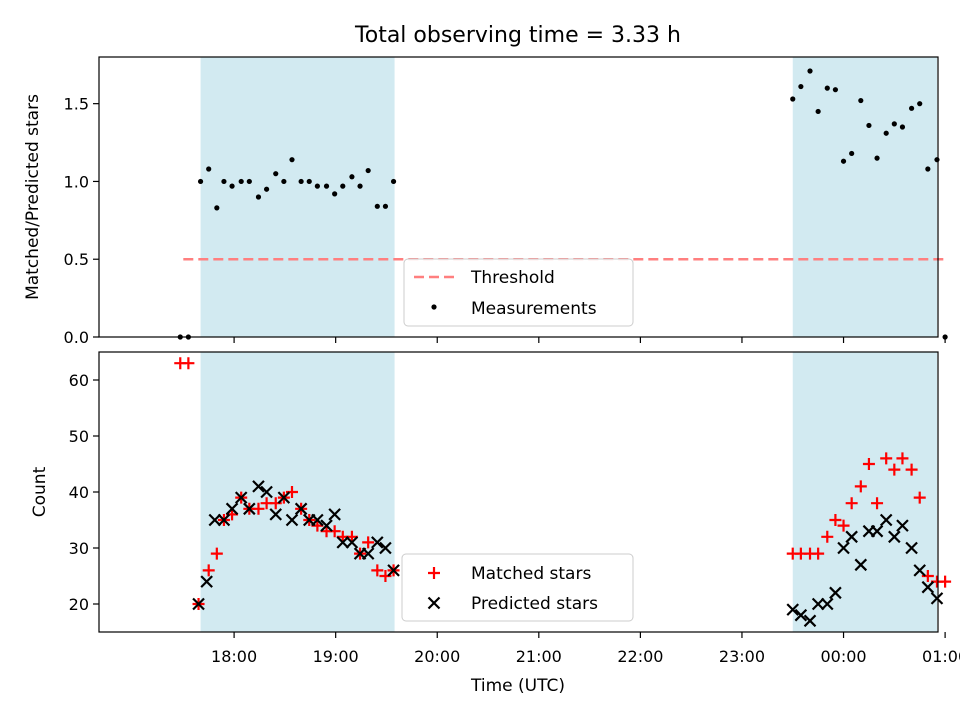 The image size is (960, 720). Describe the element at coordinates (589, 340) in the screenshot. I see `ratio-x-ticks` at that location.